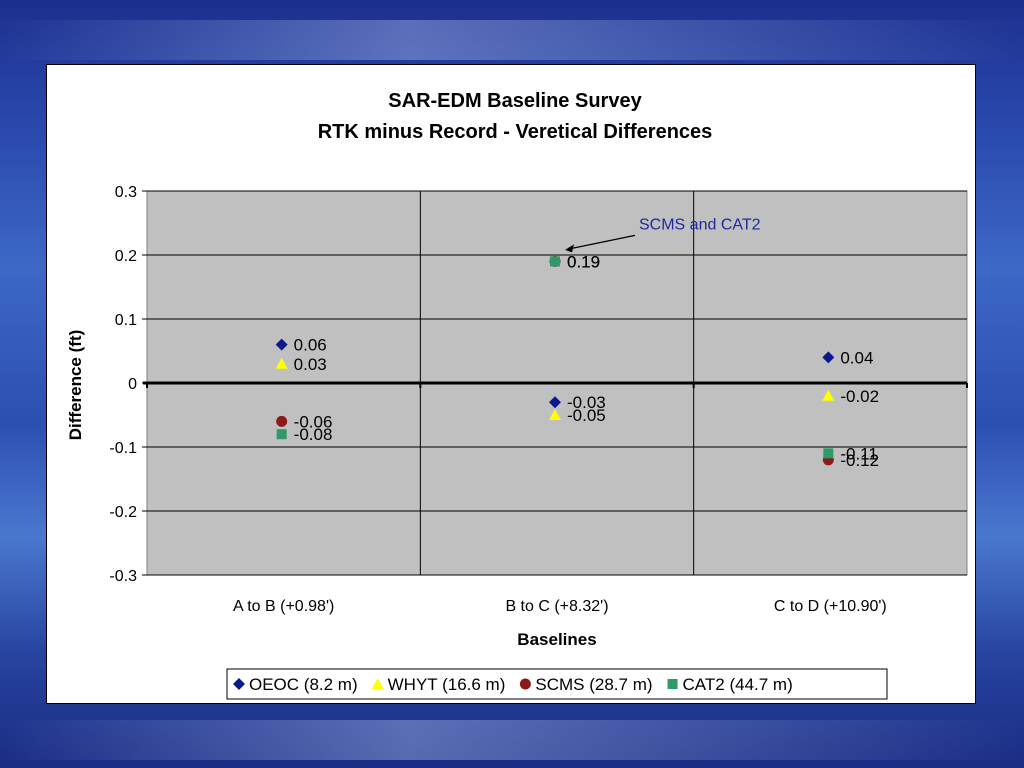 This screenshot has width=1024, height=768. Describe the element at coordinates (313, 434) in the screenshot. I see `square-data-label: -0.08` at that location.